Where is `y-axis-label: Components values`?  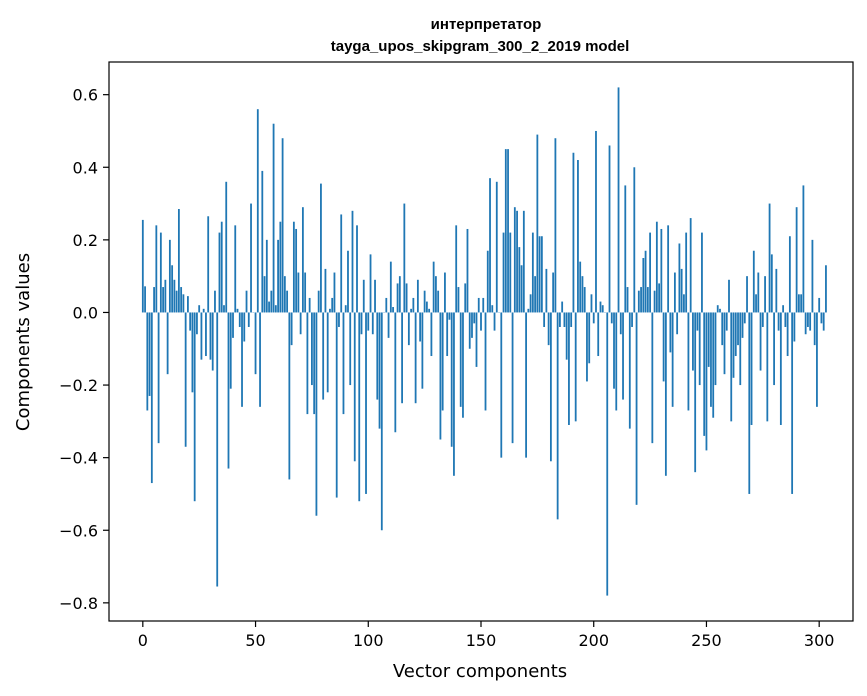
y-axis-label: Components values is located at coordinates (23, 342).